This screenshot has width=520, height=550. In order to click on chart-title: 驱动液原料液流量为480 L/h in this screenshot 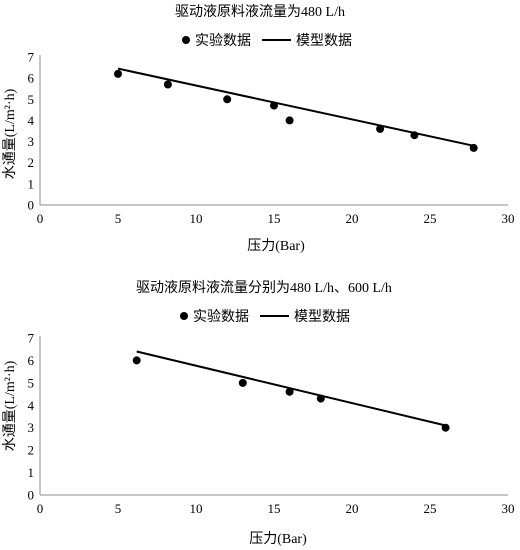, I will do `click(260, 12)`.